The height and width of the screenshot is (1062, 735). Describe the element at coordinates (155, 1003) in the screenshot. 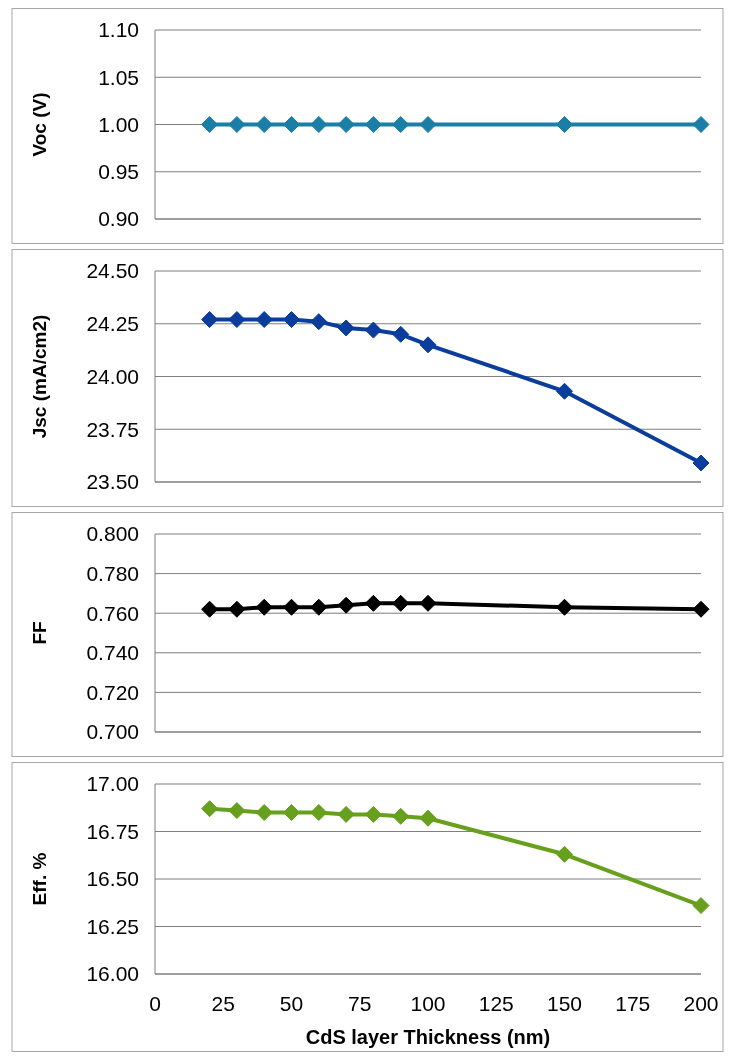

I see `x-tick-label: 0` at that location.